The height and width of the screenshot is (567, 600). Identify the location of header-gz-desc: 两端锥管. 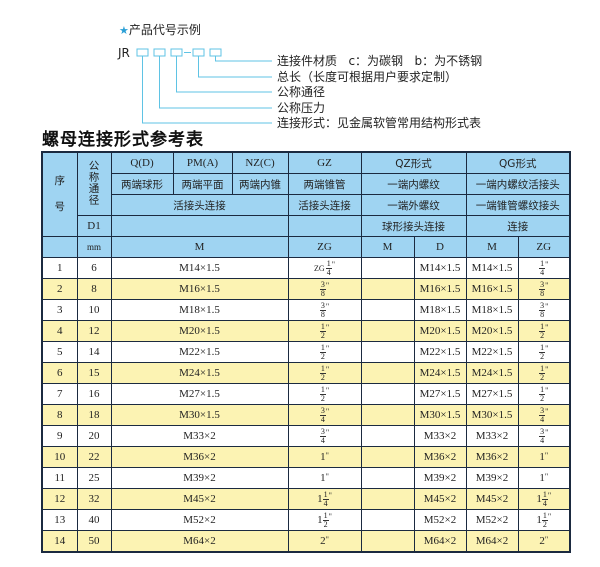
(324, 184).